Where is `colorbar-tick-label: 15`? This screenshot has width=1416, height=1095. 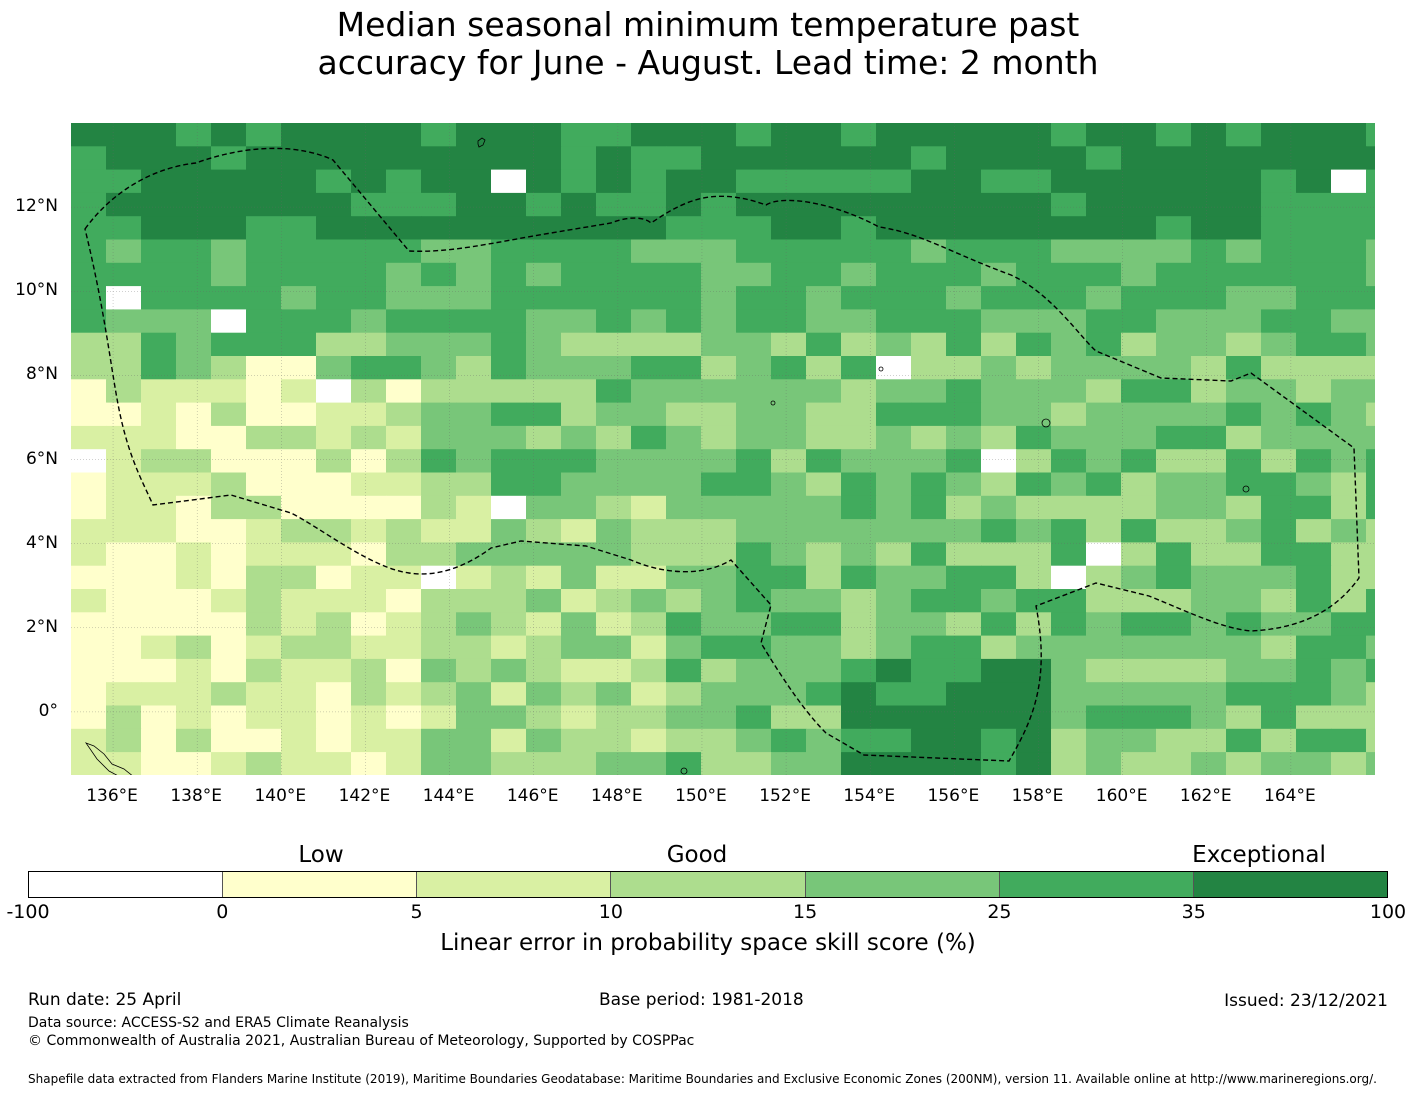 colorbar-tick-label: 15 is located at coordinates (805, 912).